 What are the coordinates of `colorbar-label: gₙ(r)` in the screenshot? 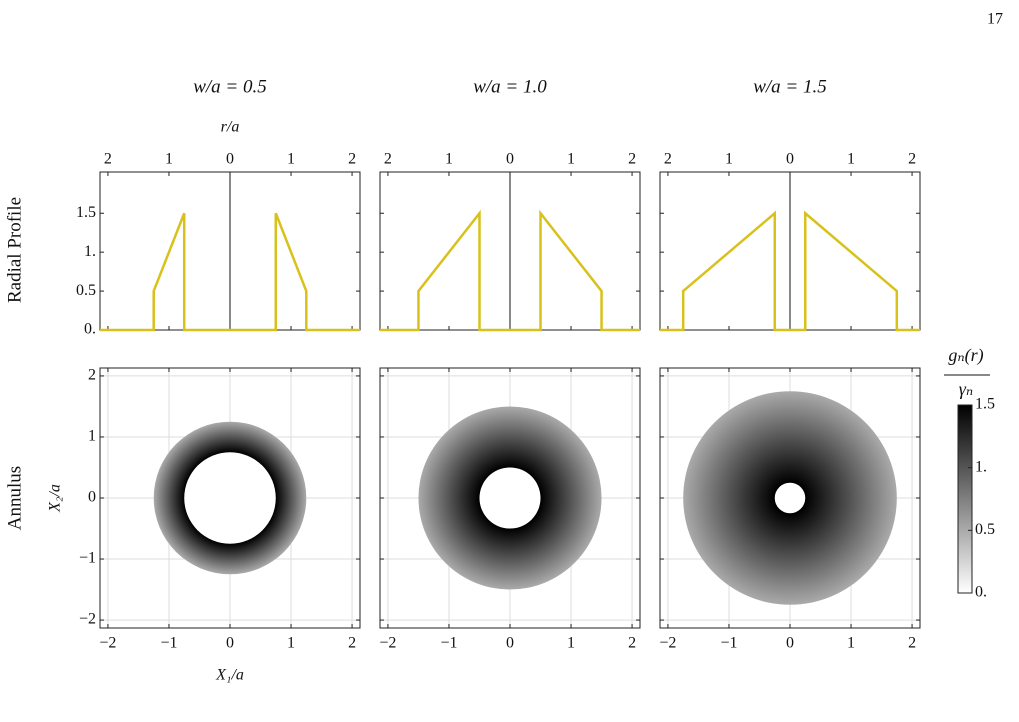 It's located at (965, 355).